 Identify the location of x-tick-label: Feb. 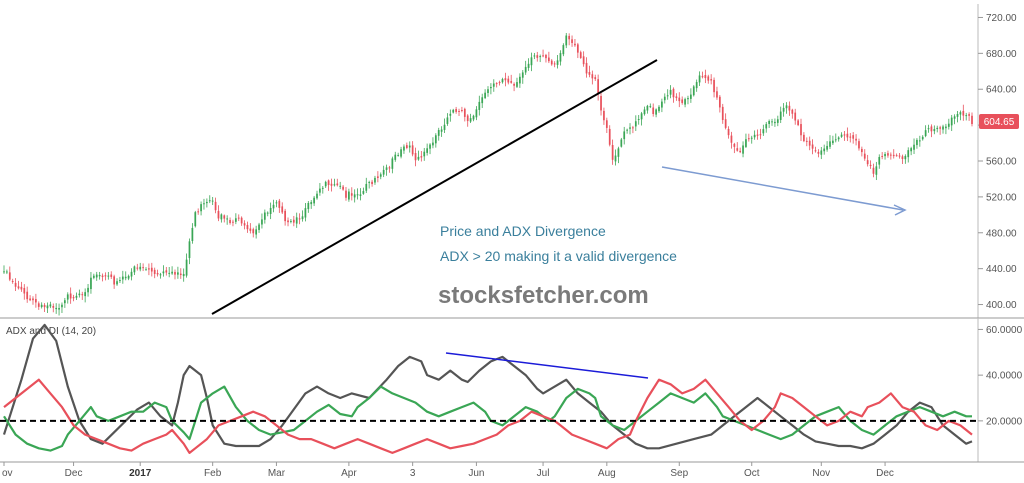
(213, 473).